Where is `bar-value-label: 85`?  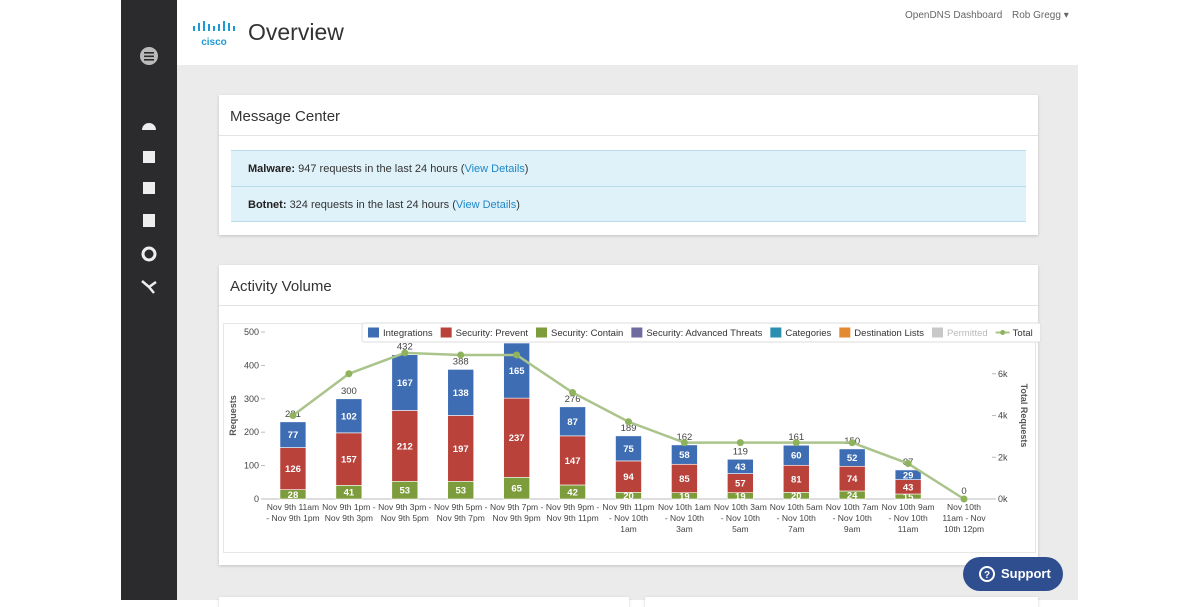
bar-value-label: 85 is located at coordinates (684, 479).